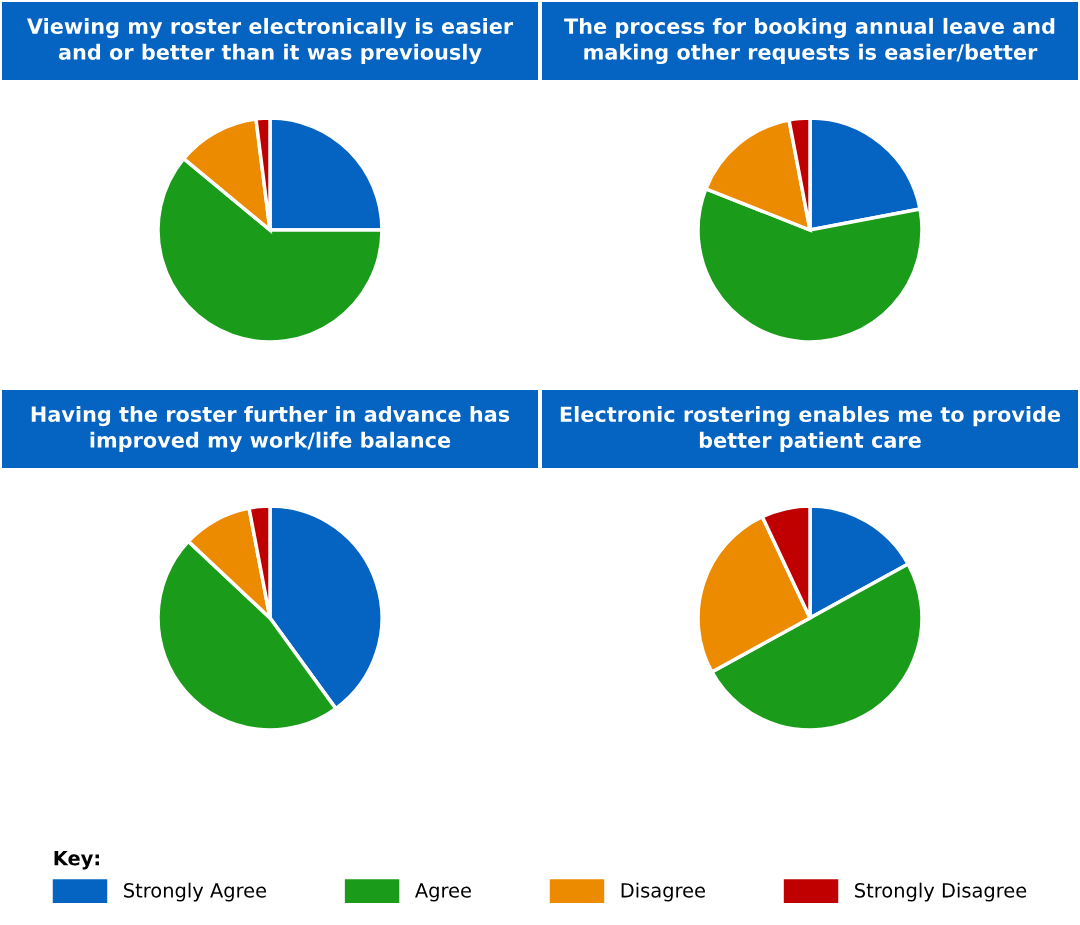  I want to click on legend-label: Agree, so click(443, 892).